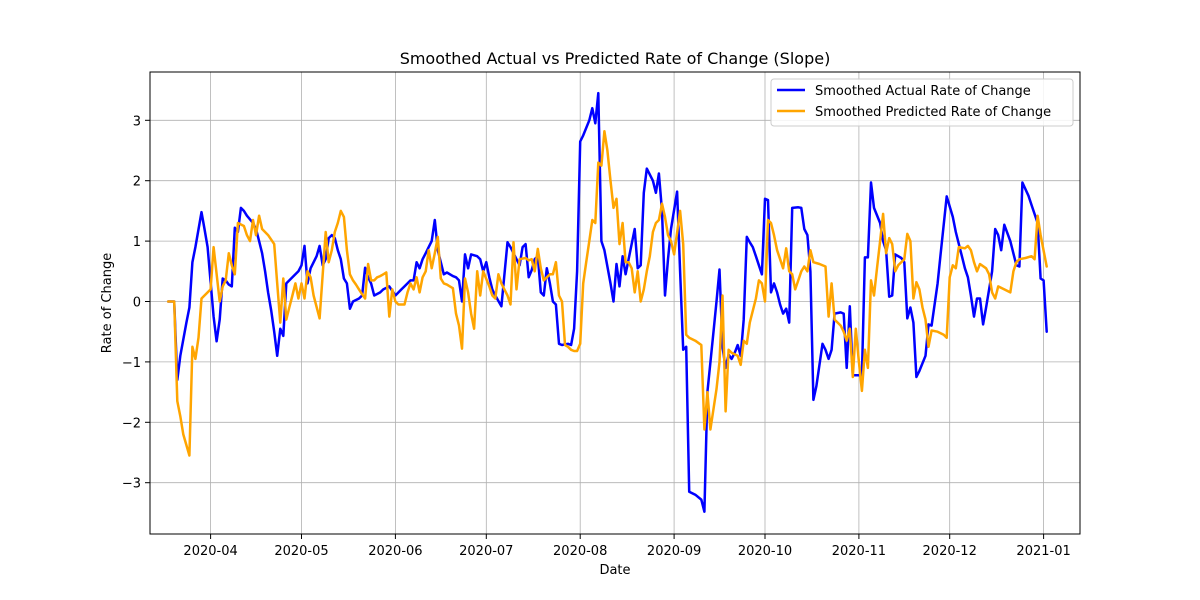  Describe the element at coordinates (137, 182) in the screenshot. I see `y-tick-label: 2` at that location.